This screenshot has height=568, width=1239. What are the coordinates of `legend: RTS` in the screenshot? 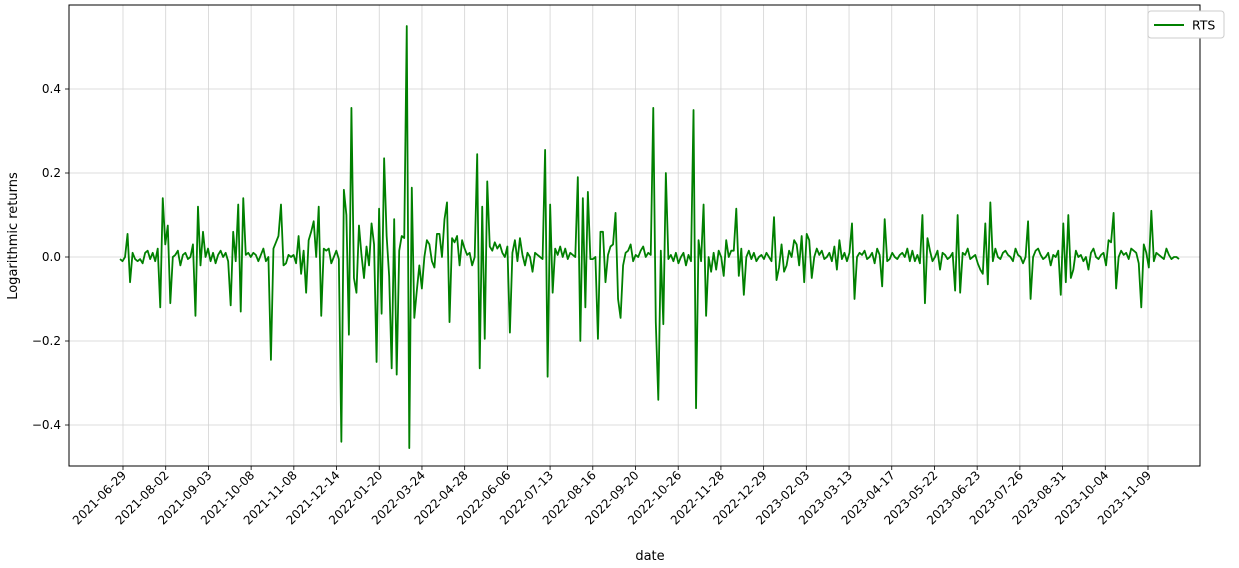 It's located at (1186, 24).